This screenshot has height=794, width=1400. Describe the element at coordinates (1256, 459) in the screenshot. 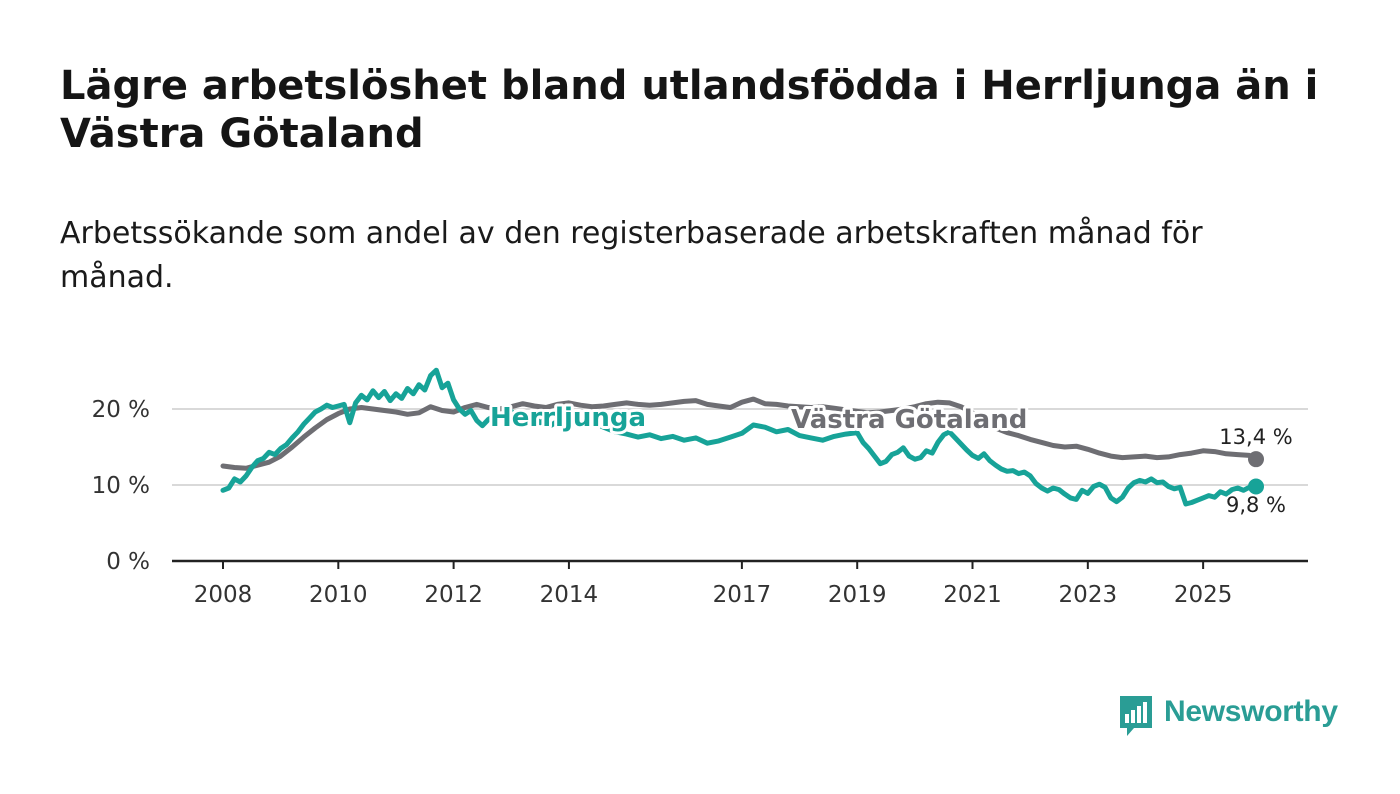

I see `series-end-point-västra-götaland` at that location.